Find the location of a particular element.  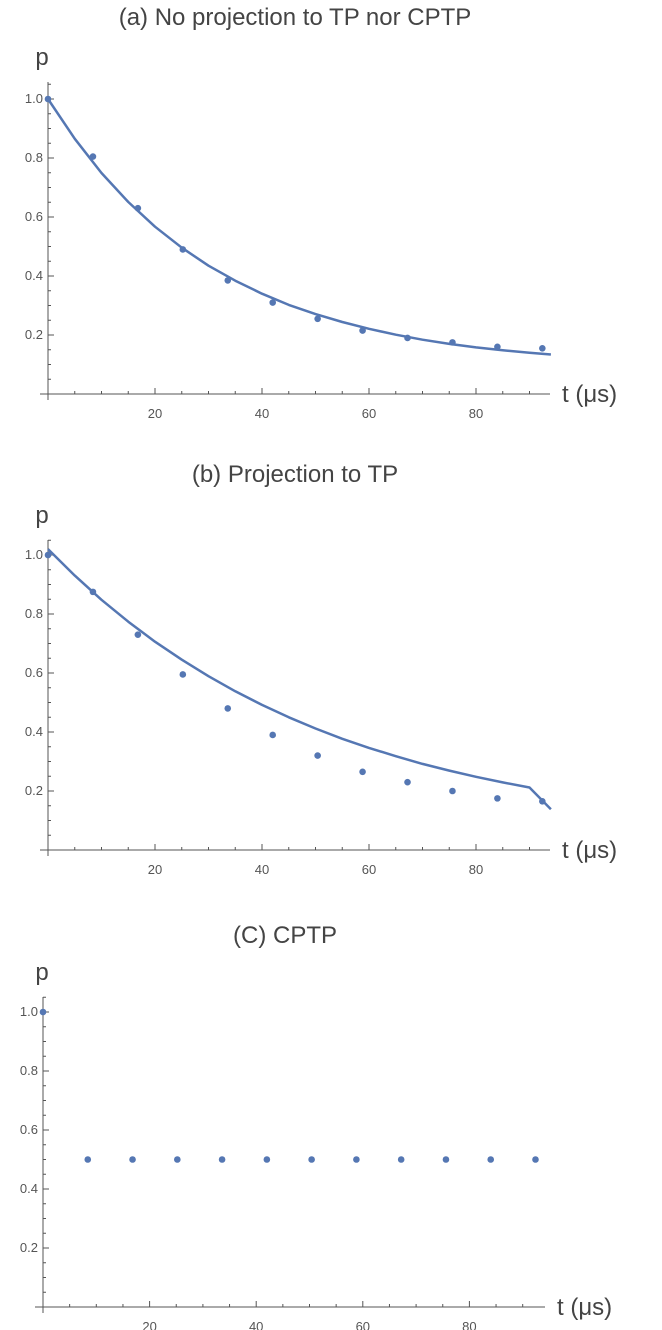

chart-title: (b) Projection to TP is located at coordinates (295, 474).